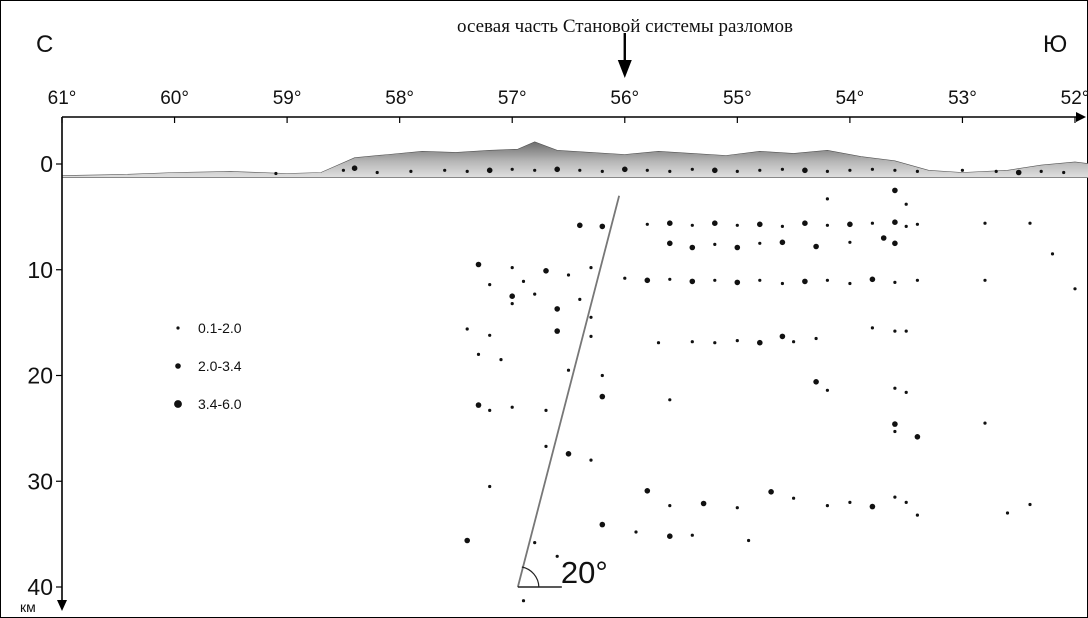 This screenshot has width=1088, height=618. Describe the element at coordinates (40, 376) in the screenshot. I see `y-tick-label: 20` at that location.